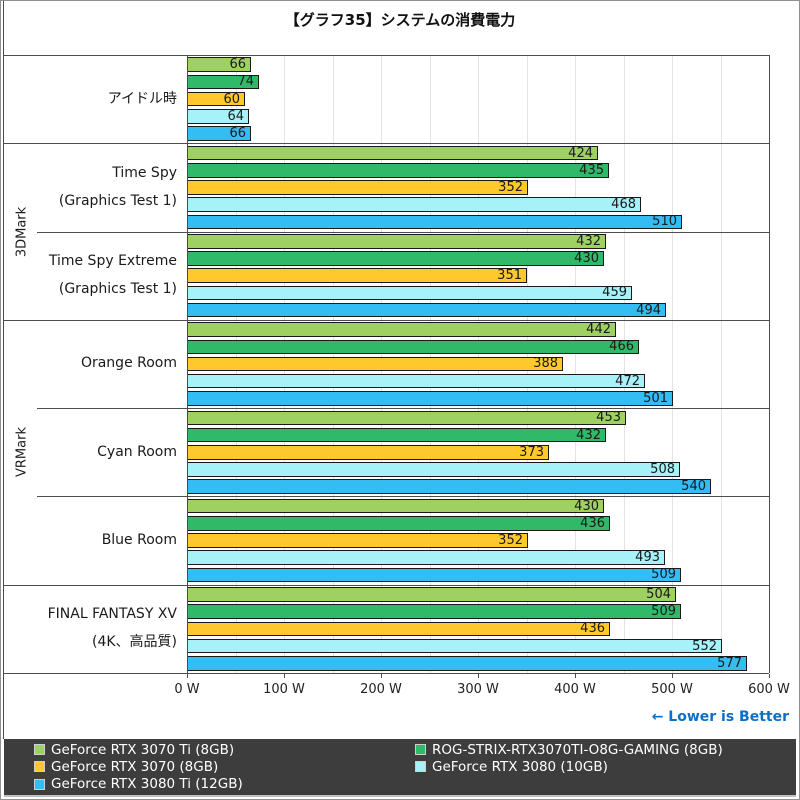 Image resolution: width=800 pixels, height=800 pixels. What do you see at coordinates (769, 689) in the screenshot?
I see `x-axis-tick-label: 600 W` at bounding box center [769, 689].